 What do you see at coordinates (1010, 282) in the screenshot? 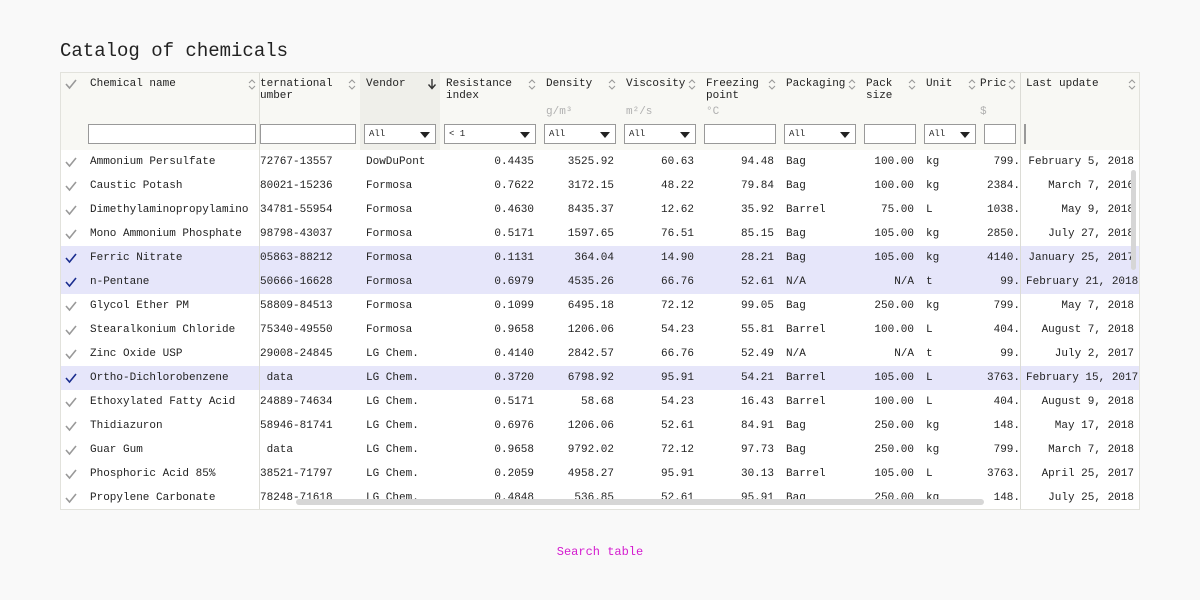
I see `table-cell: 99.` at bounding box center [1010, 282].